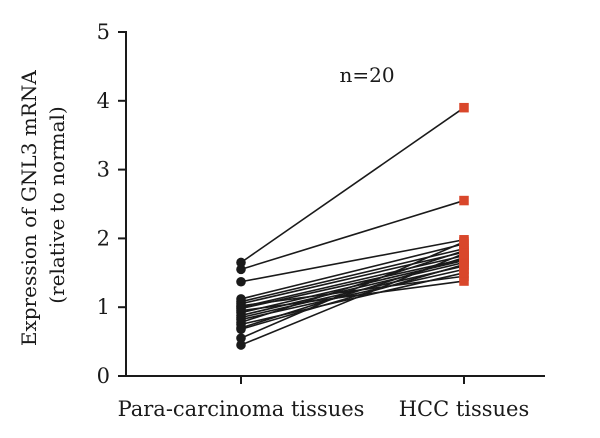 This screenshot has height=438, width=600. What do you see at coordinates (103, 170) in the screenshot?
I see `y-tick-label: 3` at bounding box center [103, 170].